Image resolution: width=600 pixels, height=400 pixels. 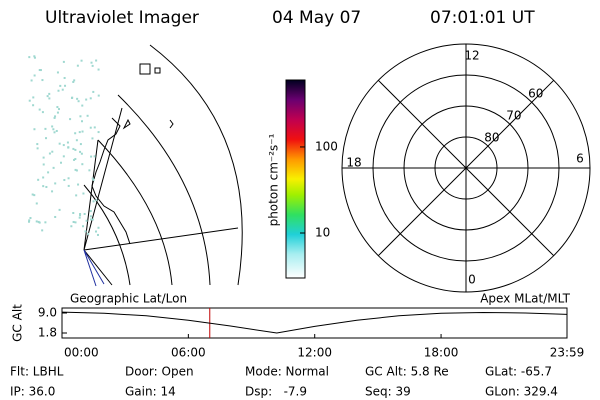 I want to click on altitude-line, so click(x=314, y=322).